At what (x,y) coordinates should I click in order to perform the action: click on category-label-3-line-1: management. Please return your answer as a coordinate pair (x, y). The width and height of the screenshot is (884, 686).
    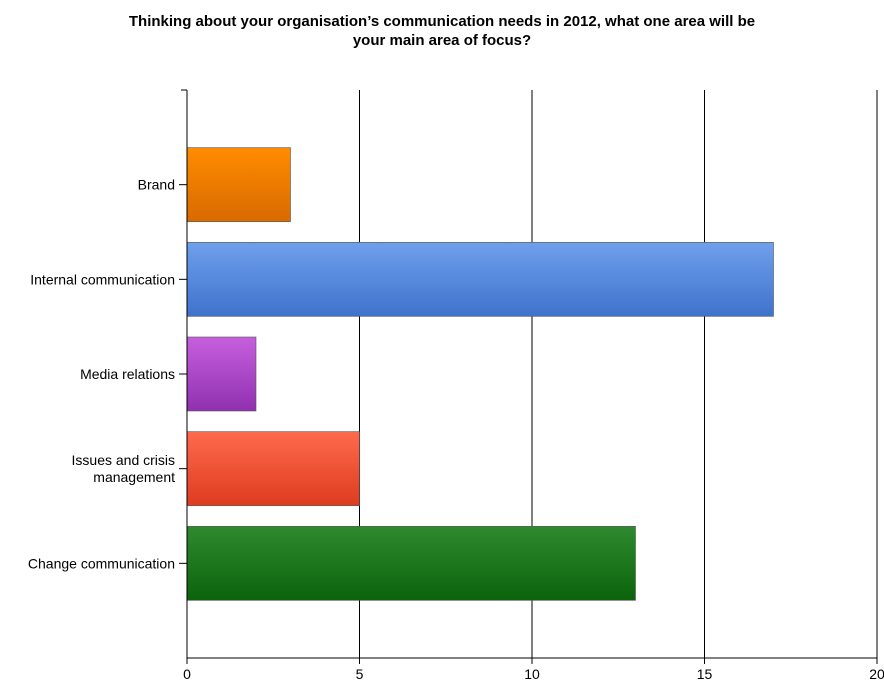
    Looking at the image, I should click on (134, 477).